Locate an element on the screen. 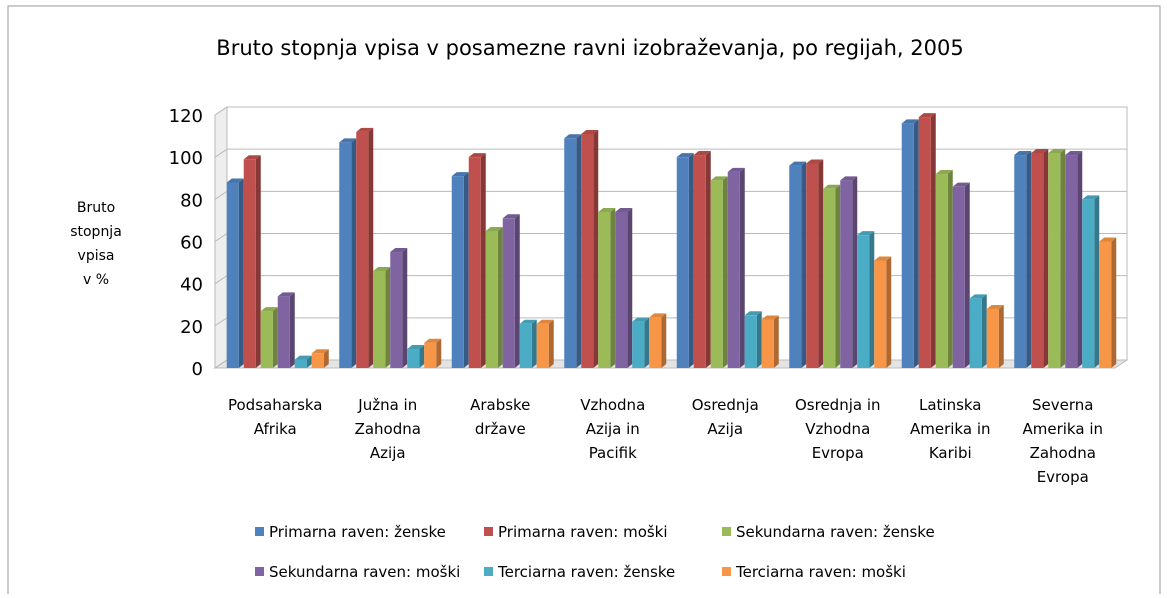 The image size is (1168, 598). x-tick-label: Podsaharska Afrika is located at coordinates (275, 417).